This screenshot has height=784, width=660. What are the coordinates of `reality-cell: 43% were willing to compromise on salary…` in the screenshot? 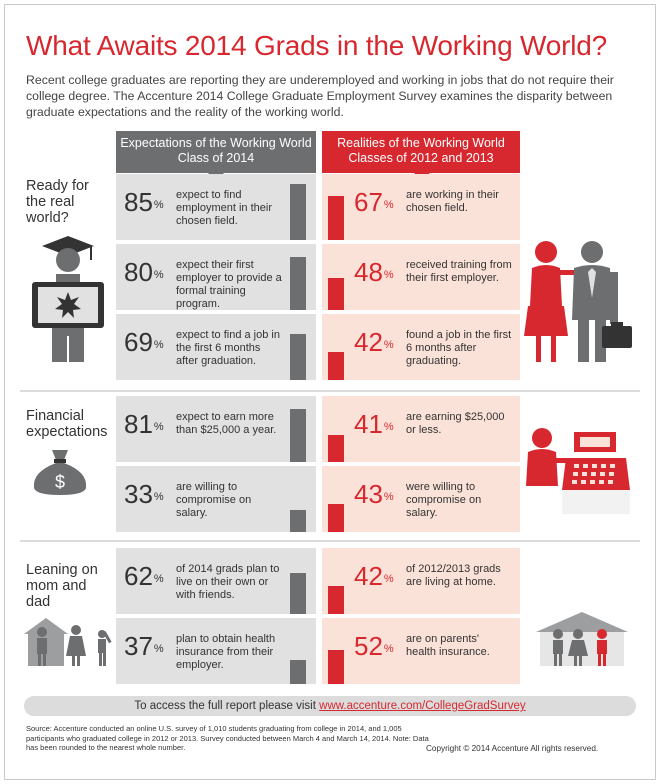 It's located at (421, 499).